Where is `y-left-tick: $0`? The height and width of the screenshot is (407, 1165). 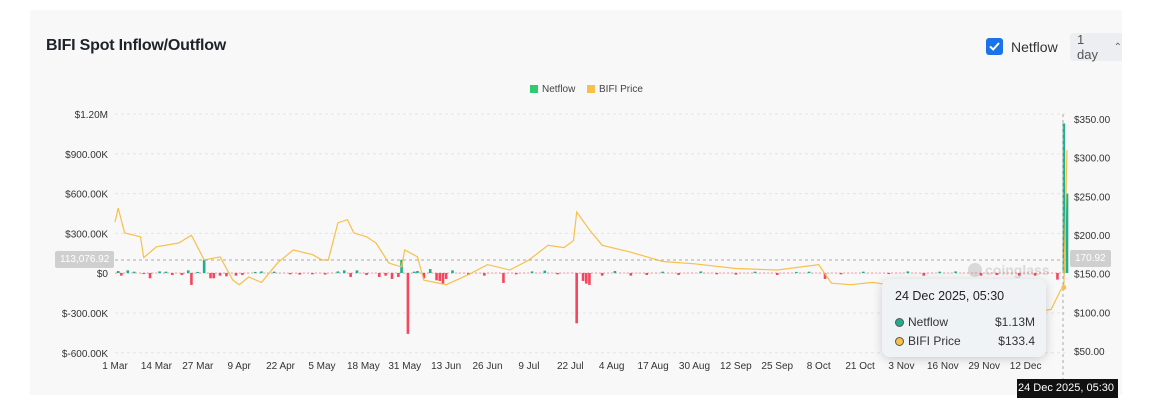 y-left-tick: $0 is located at coordinates (103, 274).